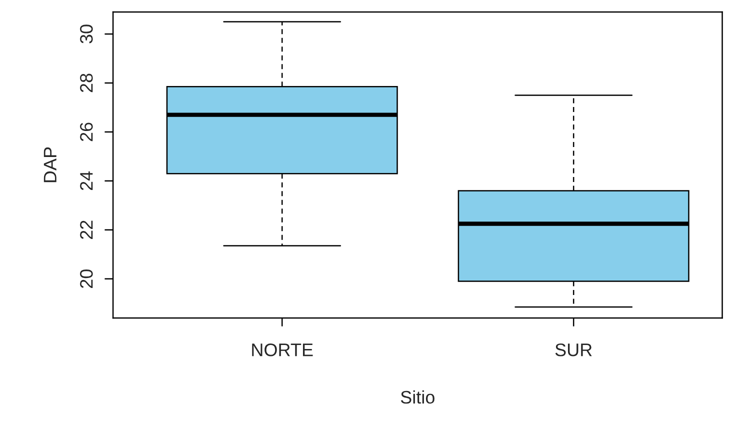 Image resolution: width=734 pixels, height=428 pixels. What do you see at coordinates (417, 397) in the screenshot?
I see `x-axis-title: Sitio` at bounding box center [417, 397].